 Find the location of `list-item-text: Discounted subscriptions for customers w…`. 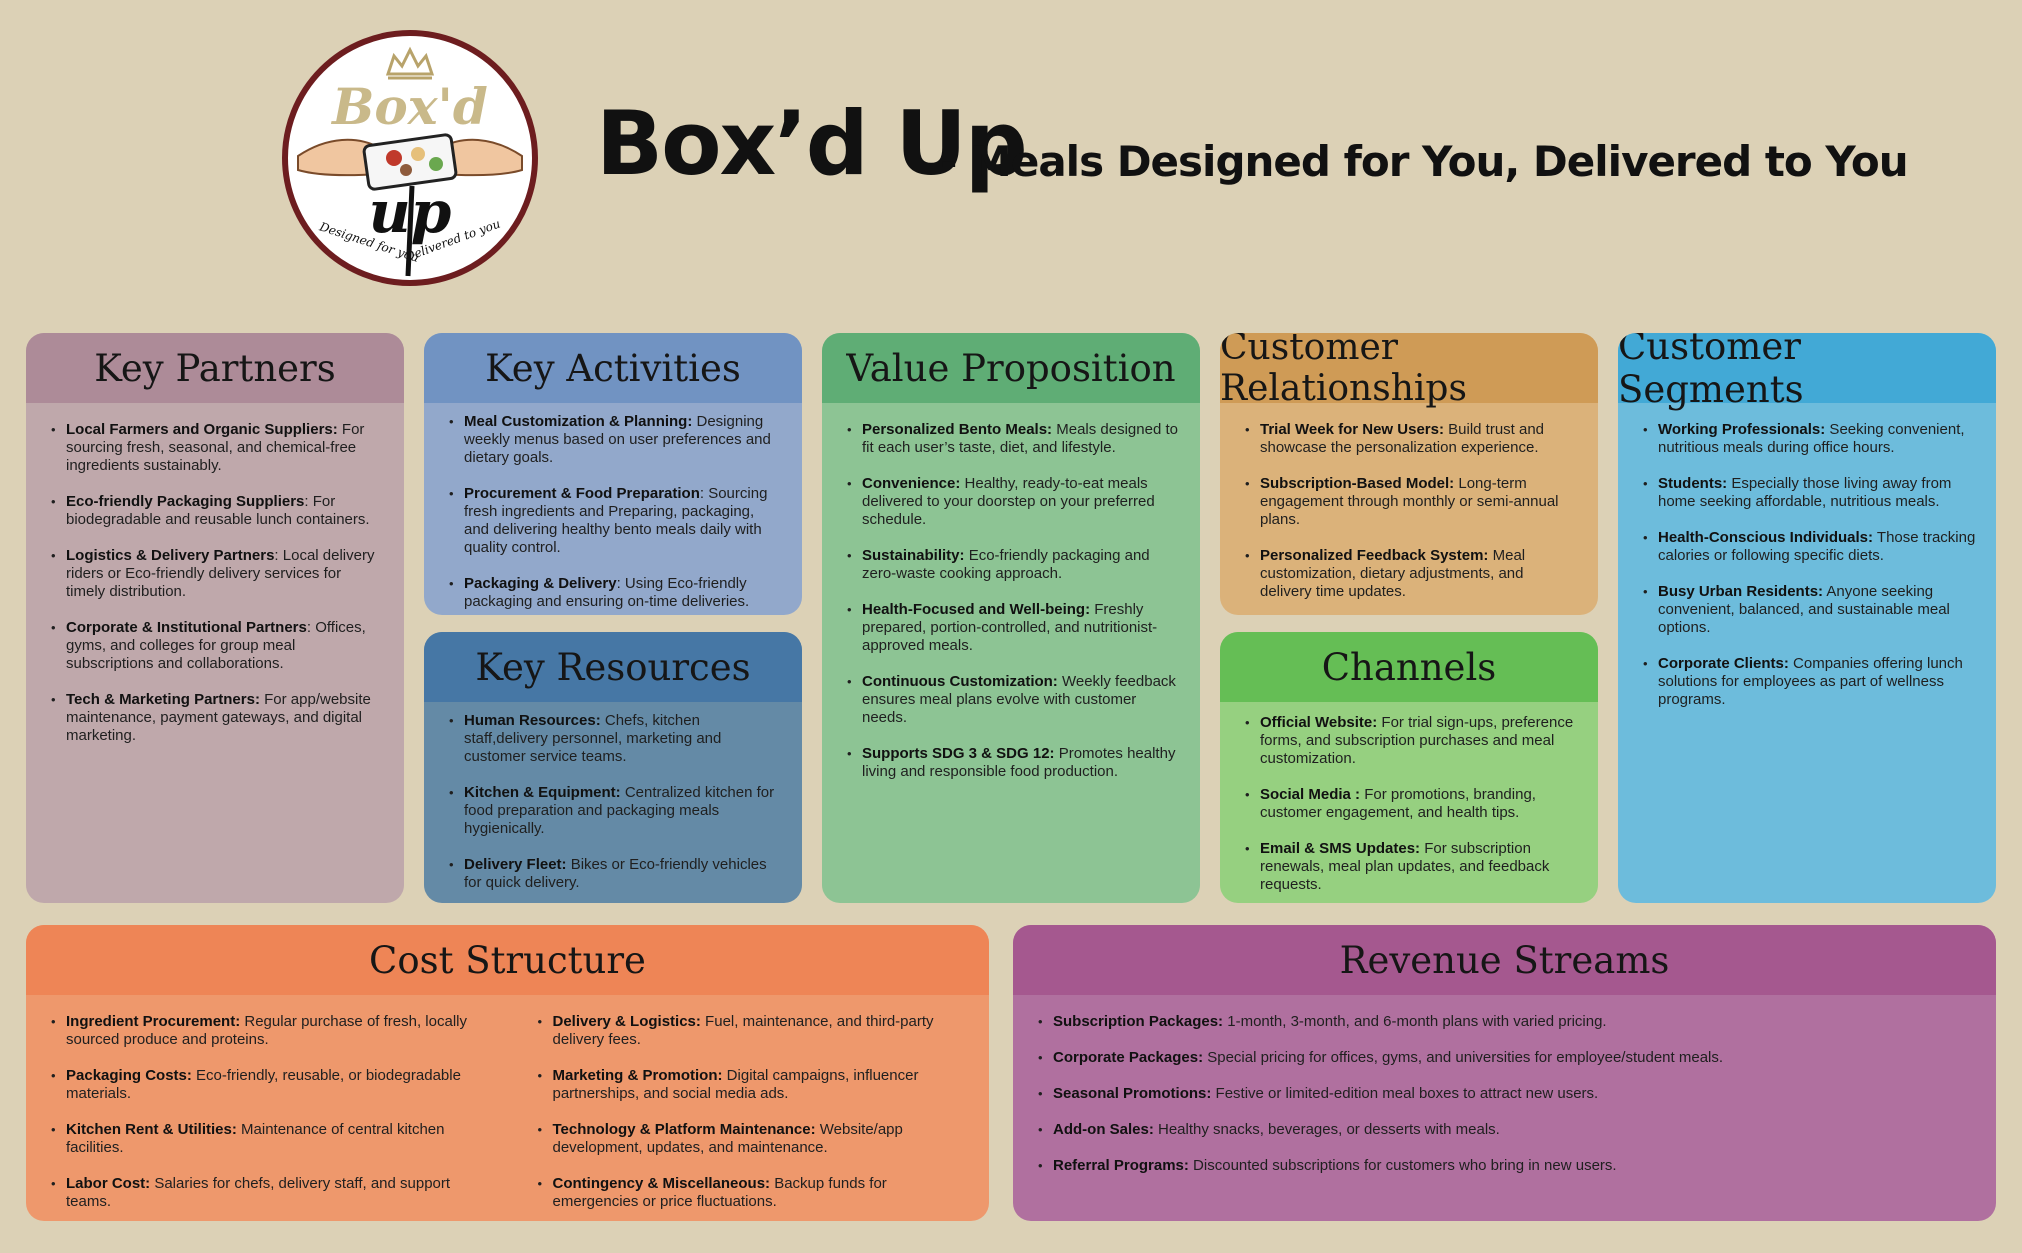

list-item-text: Discounted subscriptions for customers w… is located at coordinates (1402, 1165).